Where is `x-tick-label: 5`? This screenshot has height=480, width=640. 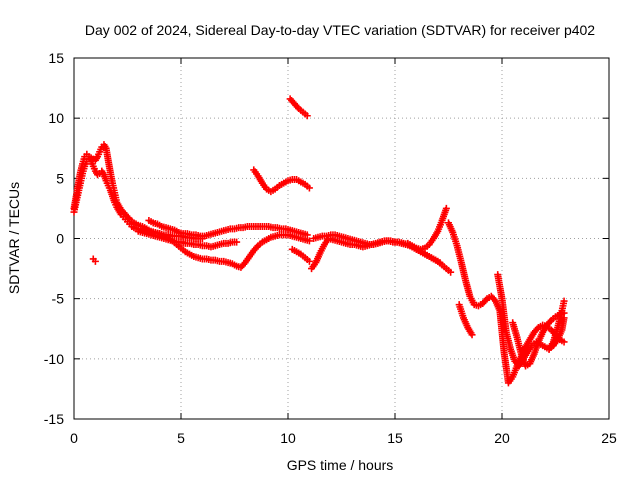
x-tick-label: 5 is located at coordinates (181, 438).